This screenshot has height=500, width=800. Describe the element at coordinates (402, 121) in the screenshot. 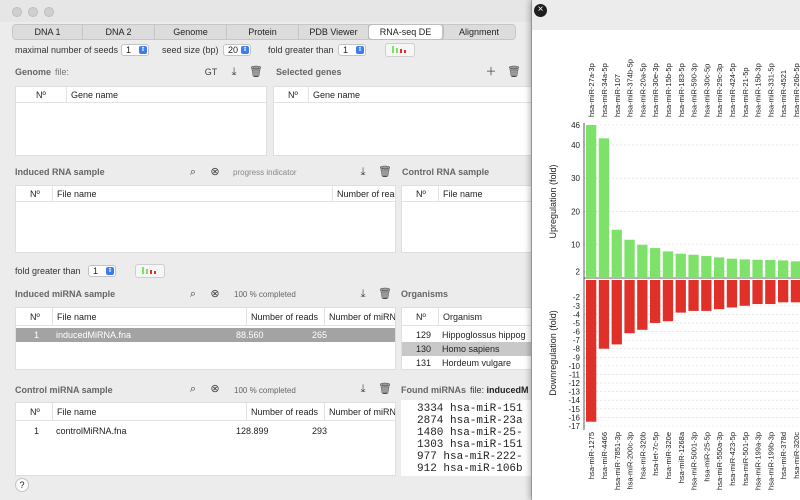

I see `selected-genes-table: Nº Gene name` at that location.